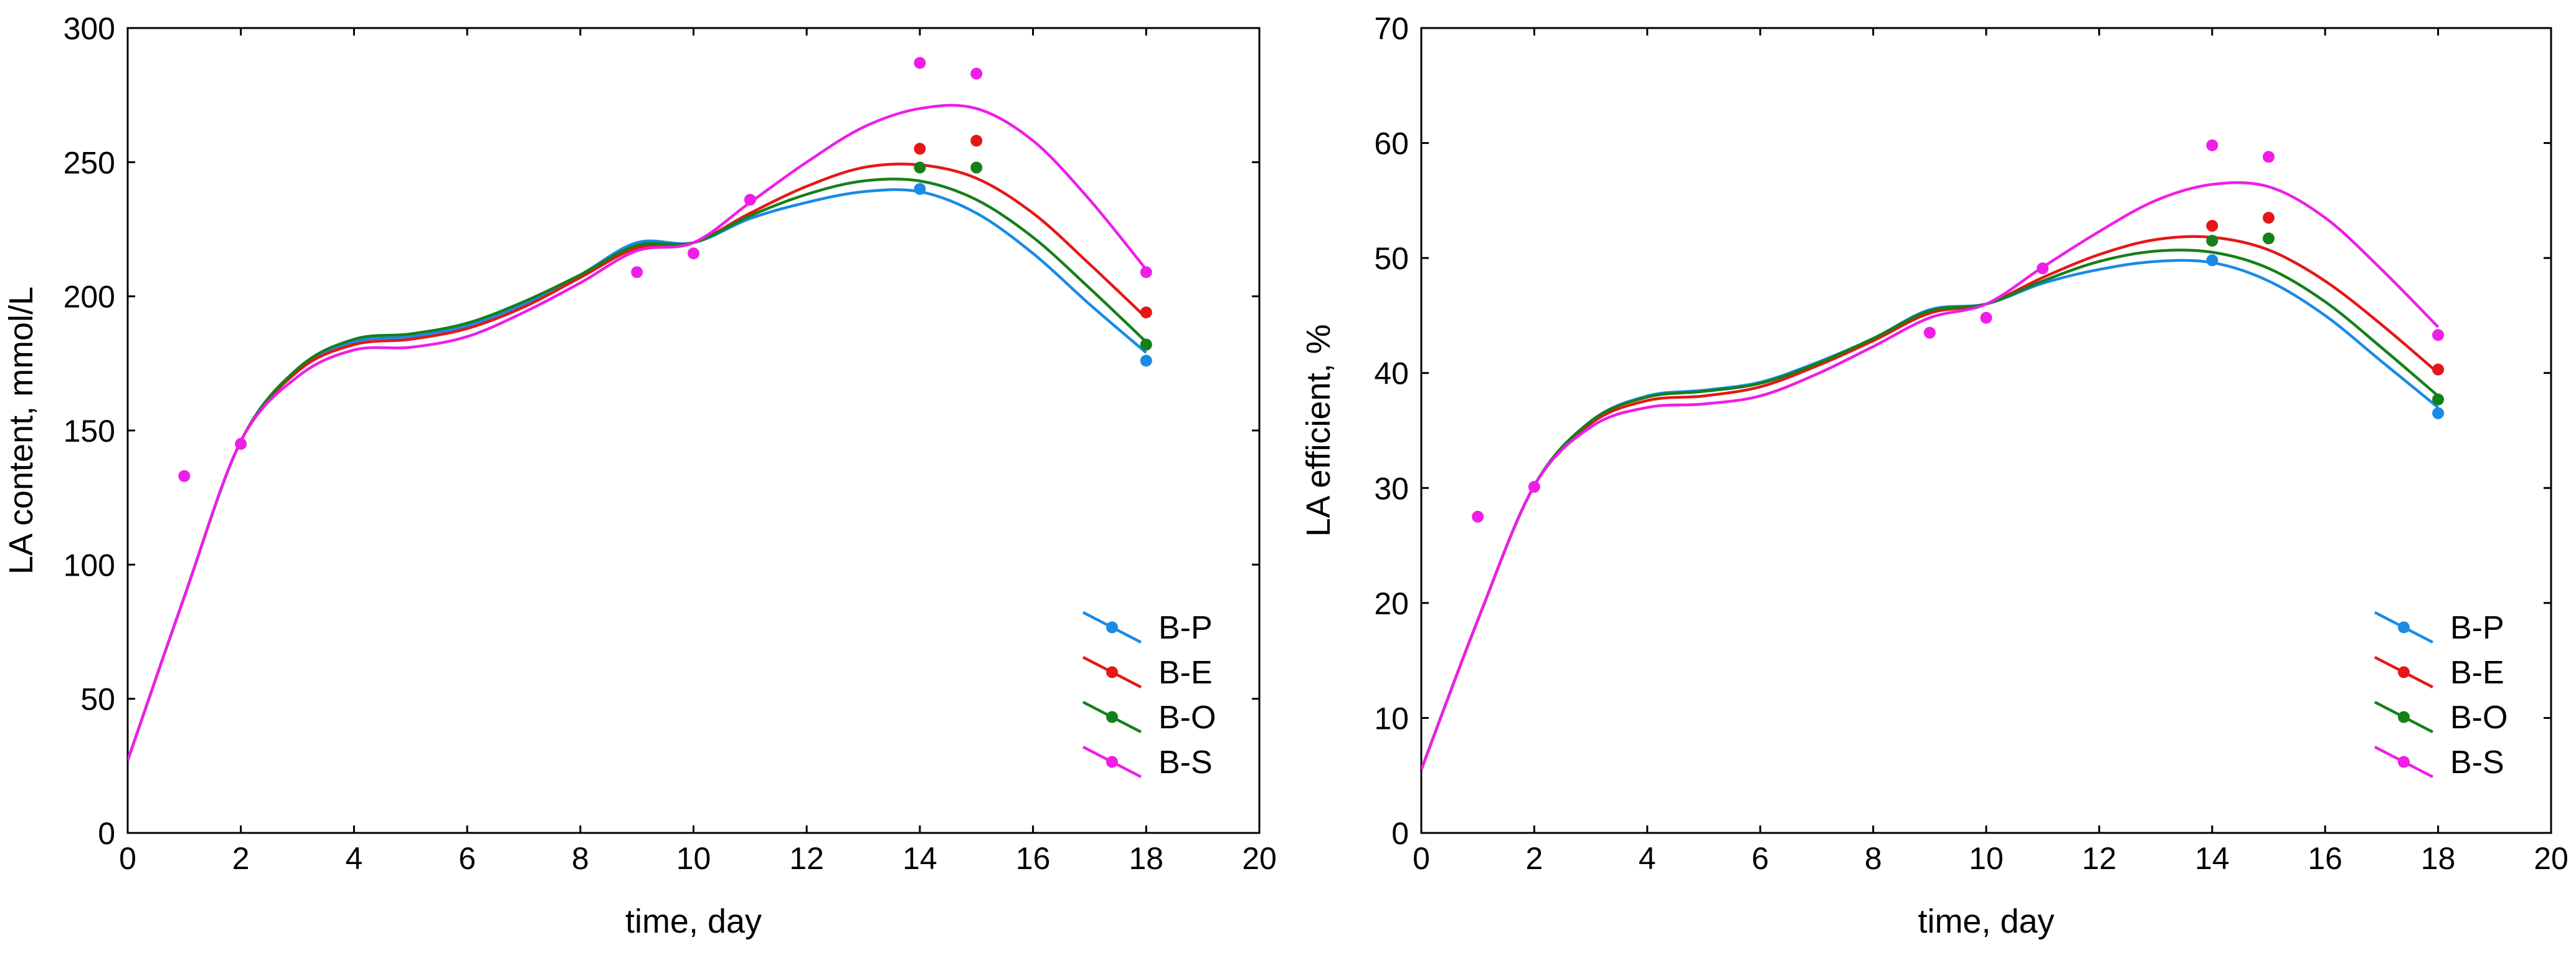  I want to click on y-tick-label: 300, so click(90, 28).